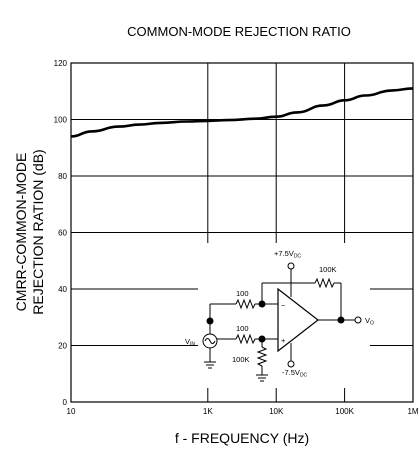  What do you see at coordinates (287, 254) in the screenshot?
I see `vpos-label: +7.5VDC` at bounding box center [287, 254].